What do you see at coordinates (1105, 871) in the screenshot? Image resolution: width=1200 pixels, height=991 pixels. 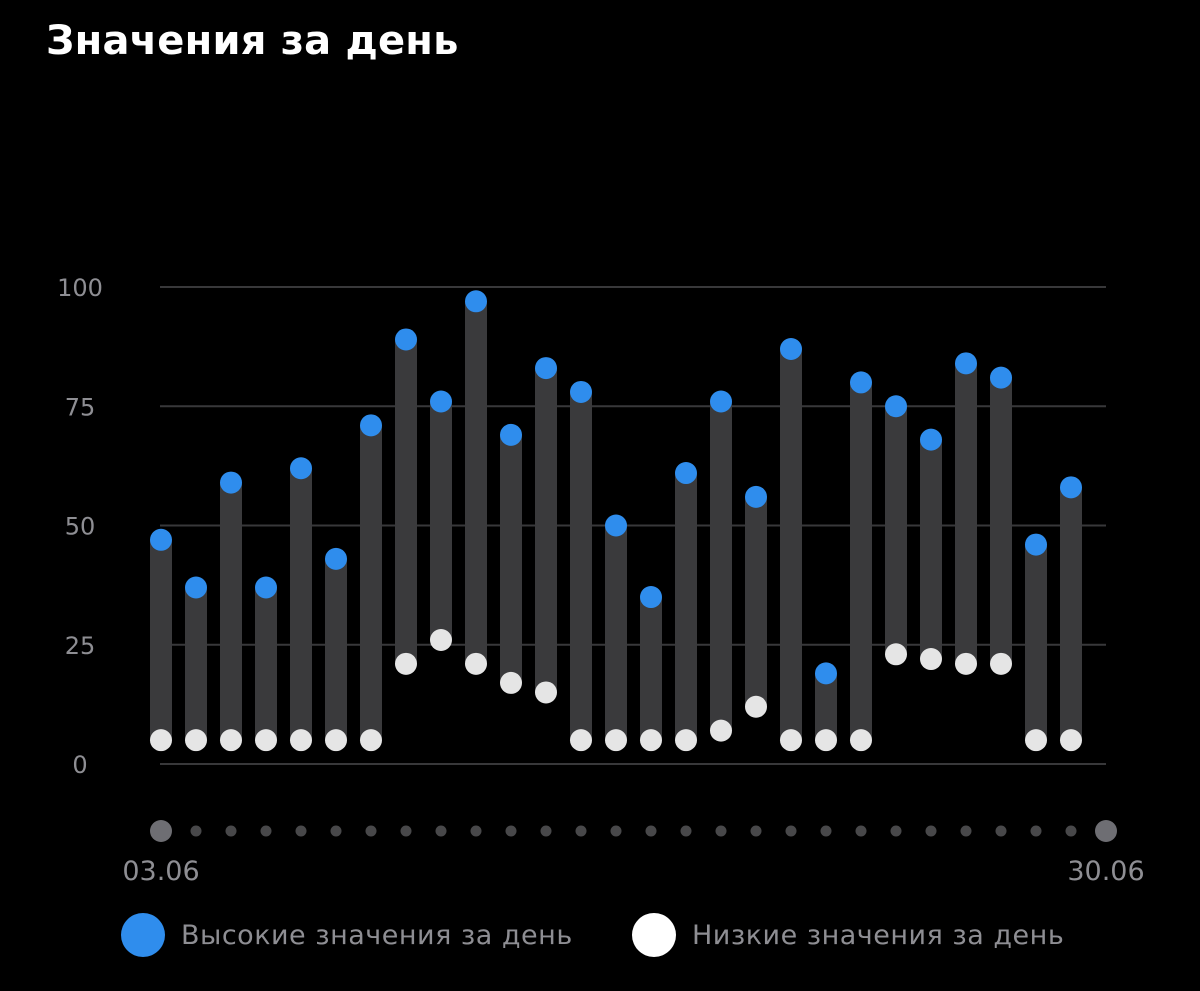 I see `x-end-label: 30.06` at bounding box center [1105, 871].